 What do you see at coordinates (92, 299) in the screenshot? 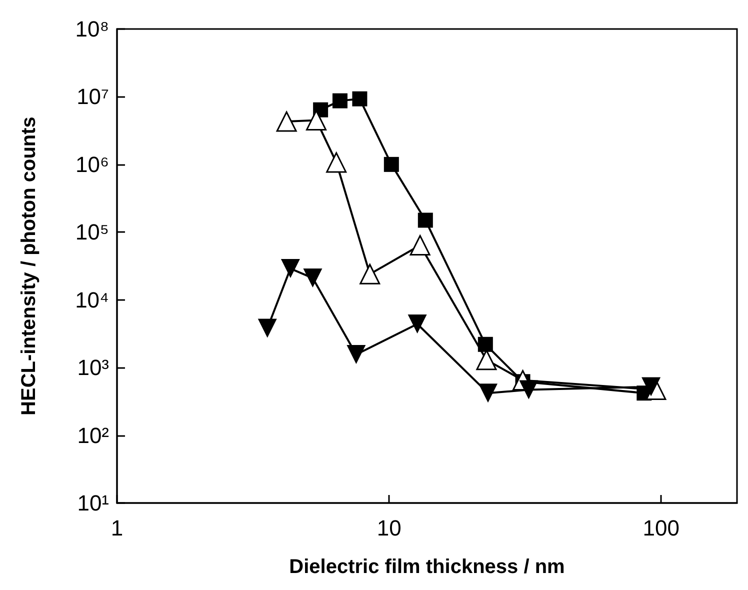
I see `y-tick-label: 10⁴` at bounding box center [92, 299].